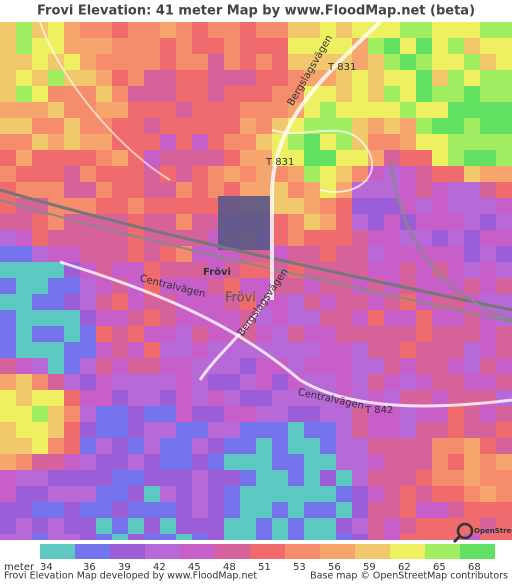  What do you see at coordinates (249, 558) in the screenshot?
I see `legend: meter 34 36 39 42 45 48 51 53 56 59 62 65 68` at bounding box center [249, 558].